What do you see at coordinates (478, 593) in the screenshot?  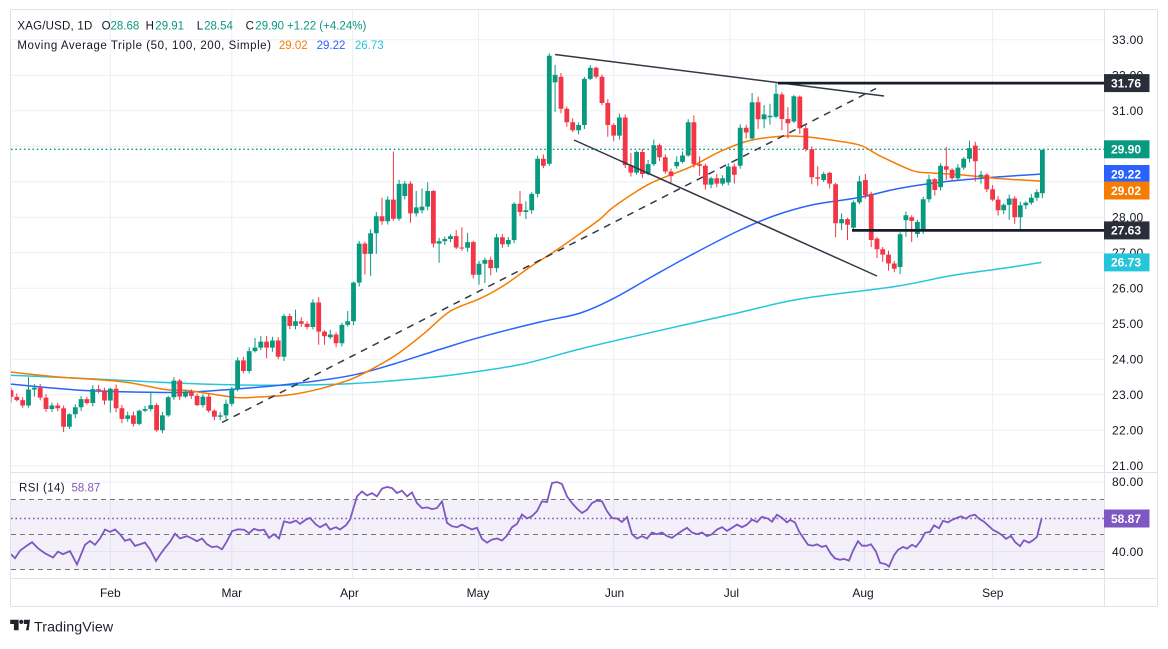 I see `svg-text: May` at bounding box center [478, 593].